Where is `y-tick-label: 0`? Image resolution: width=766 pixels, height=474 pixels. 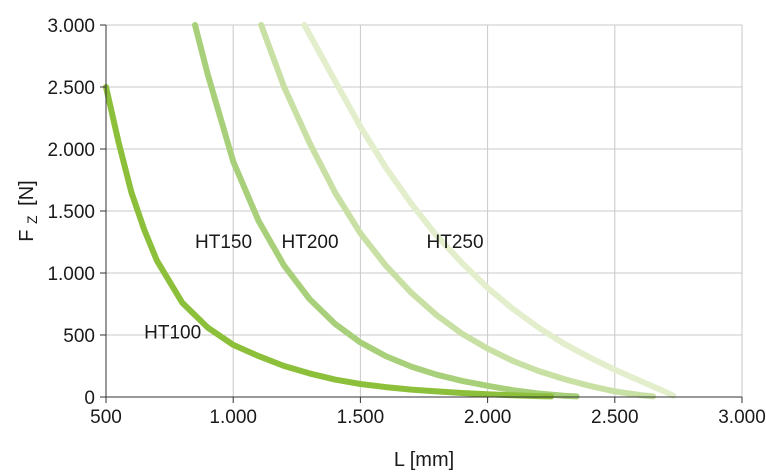 y-tick-label: 0 is located at coordinates (89, 398).